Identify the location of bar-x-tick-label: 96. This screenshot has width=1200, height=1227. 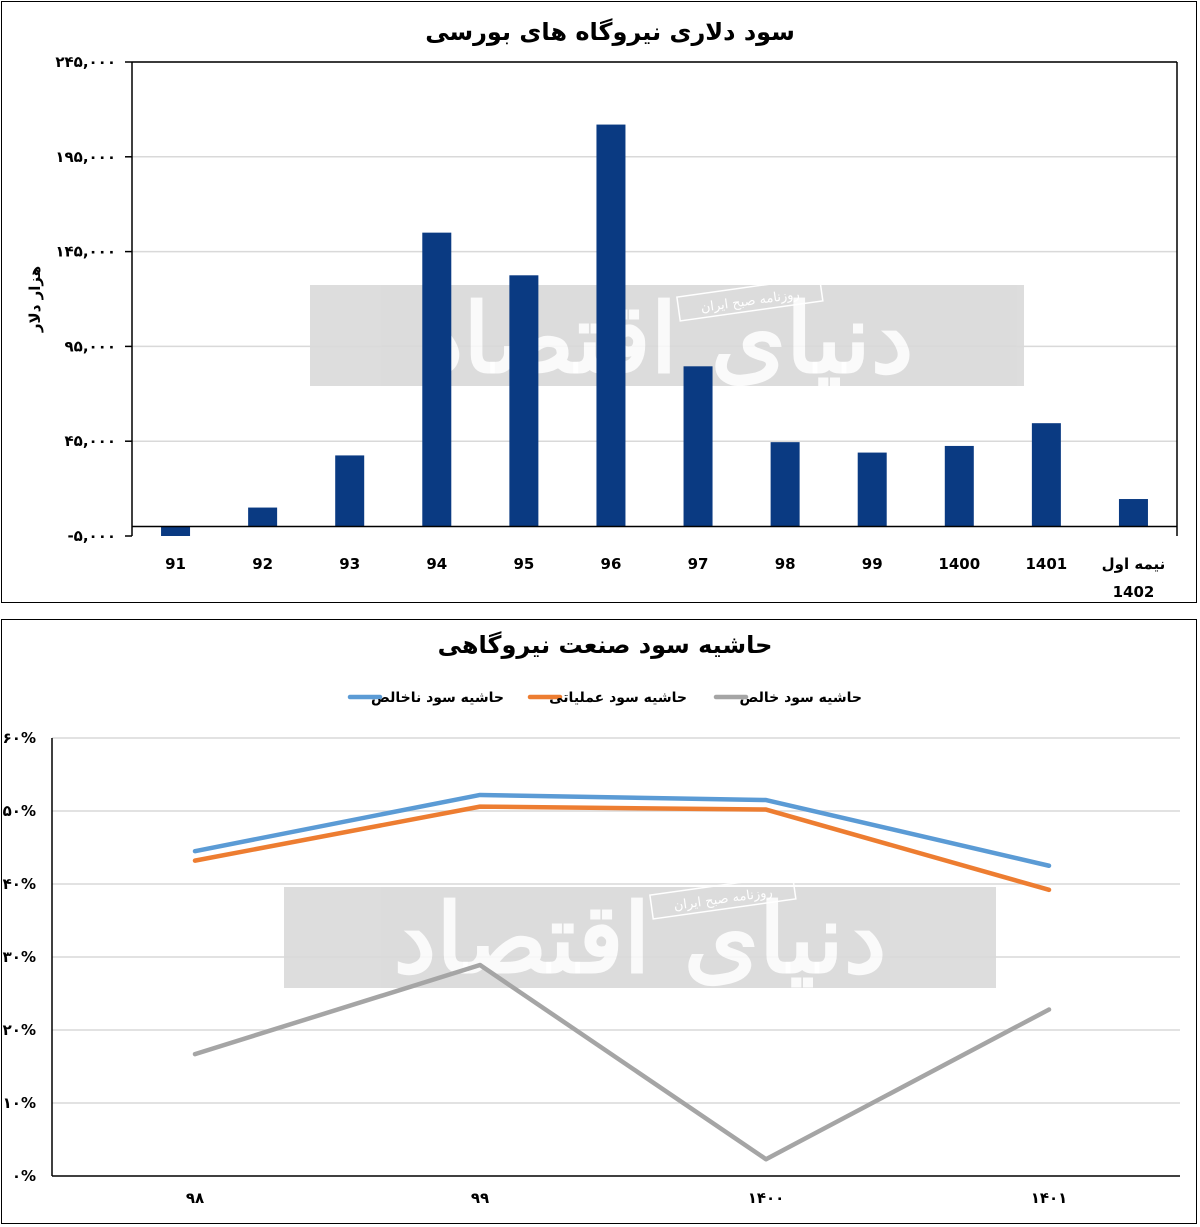
(611, 564).